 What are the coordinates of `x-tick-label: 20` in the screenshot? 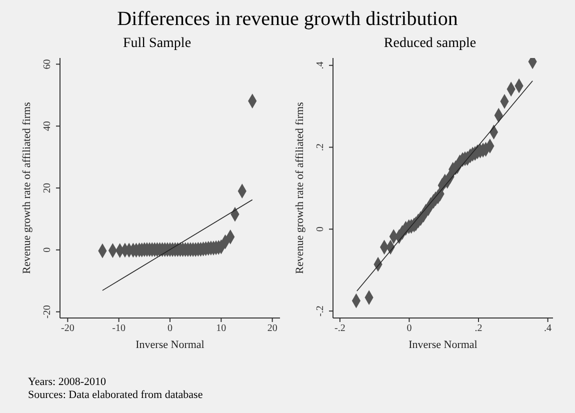 It's located at (272, 328).